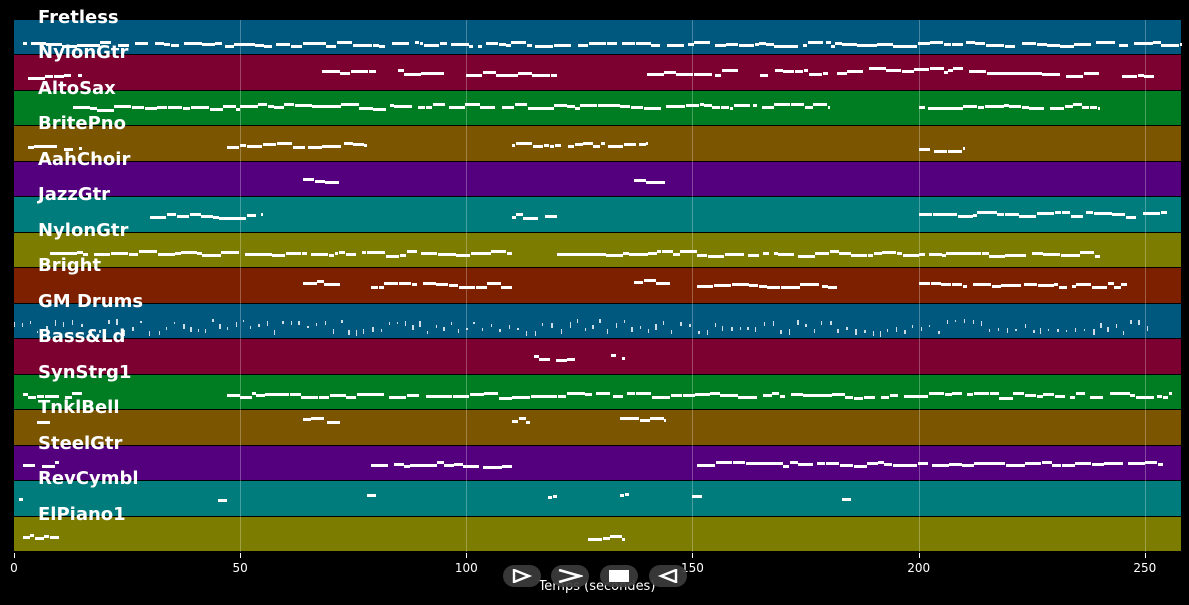  I want to click on x-tick, so click(467, 555).